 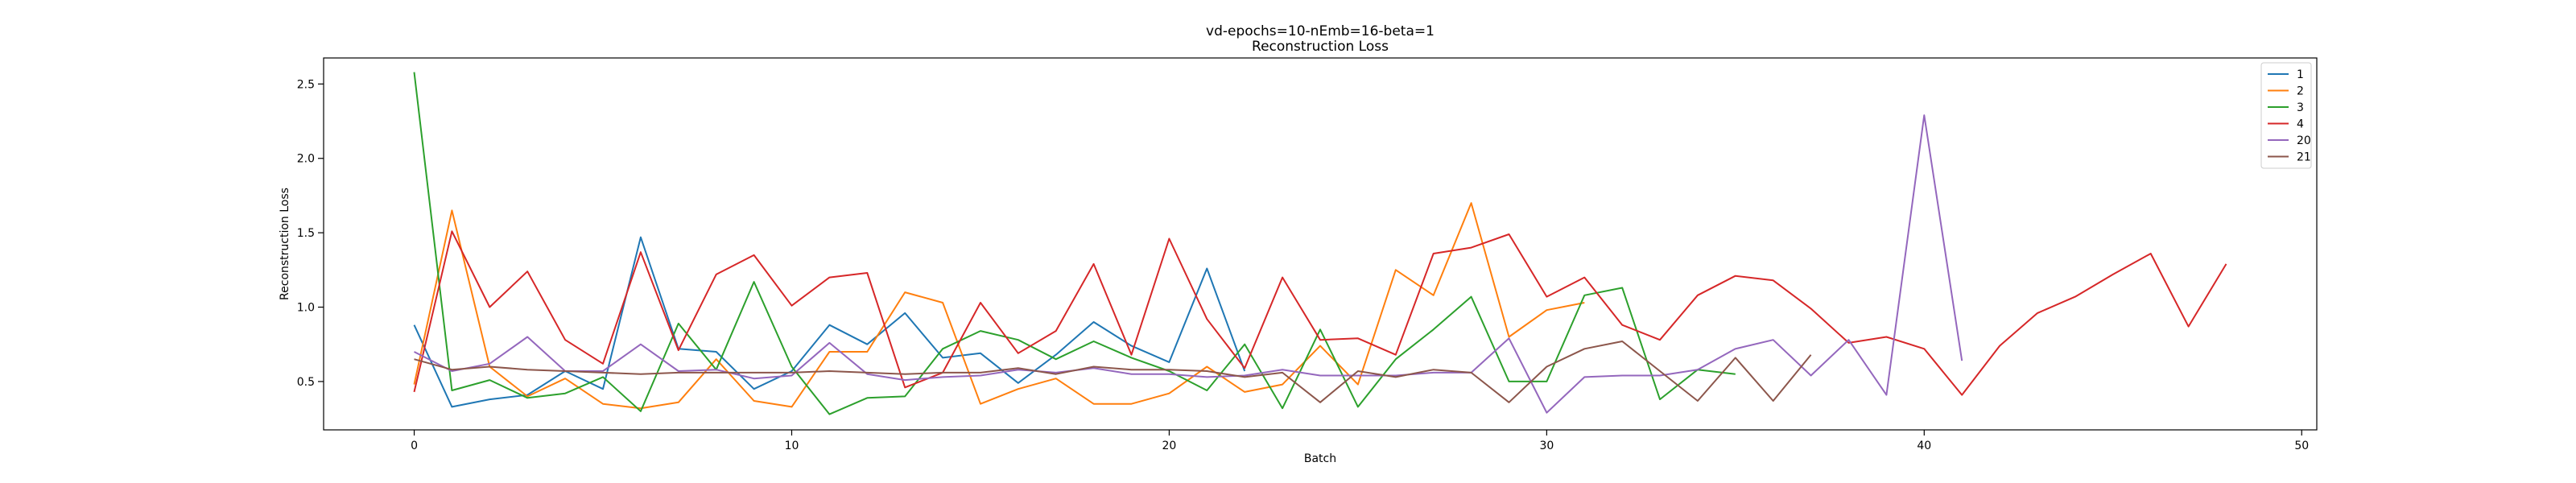 I want to click on y-axis-label: Reconstruction Loss, so click(x=285, y=244).